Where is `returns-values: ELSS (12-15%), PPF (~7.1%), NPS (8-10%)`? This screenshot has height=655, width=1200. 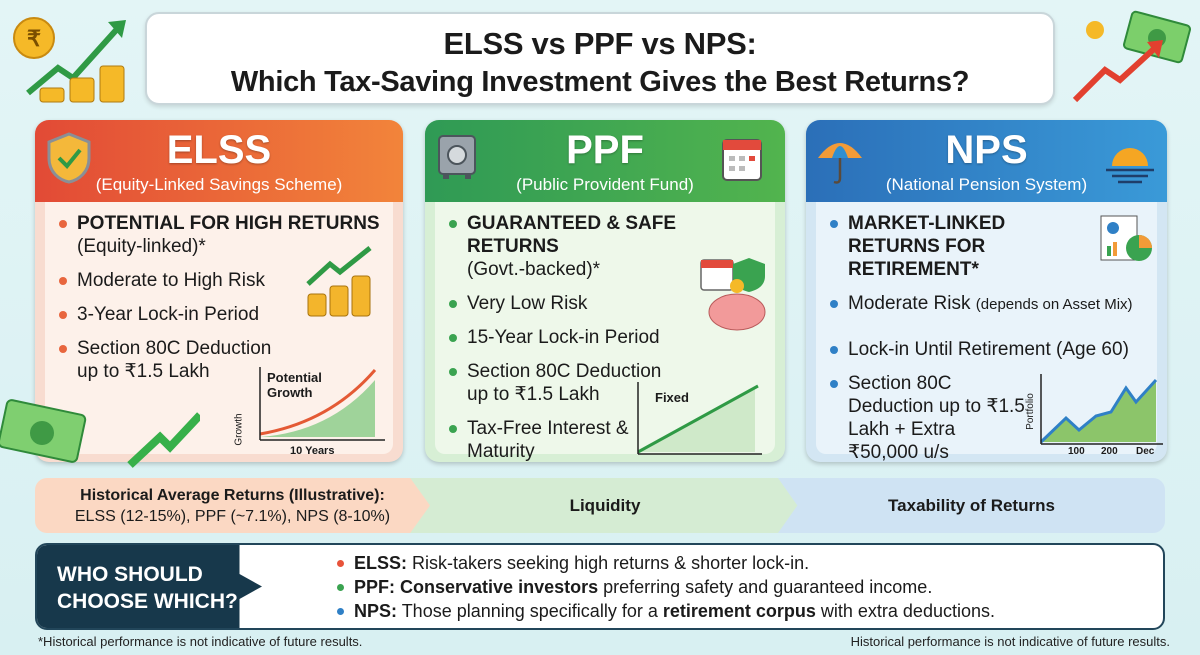
returns-values: ELSS (12-15%), PPF (~7.1%), NPS (8-10%) is located at coordinates (232, 516).